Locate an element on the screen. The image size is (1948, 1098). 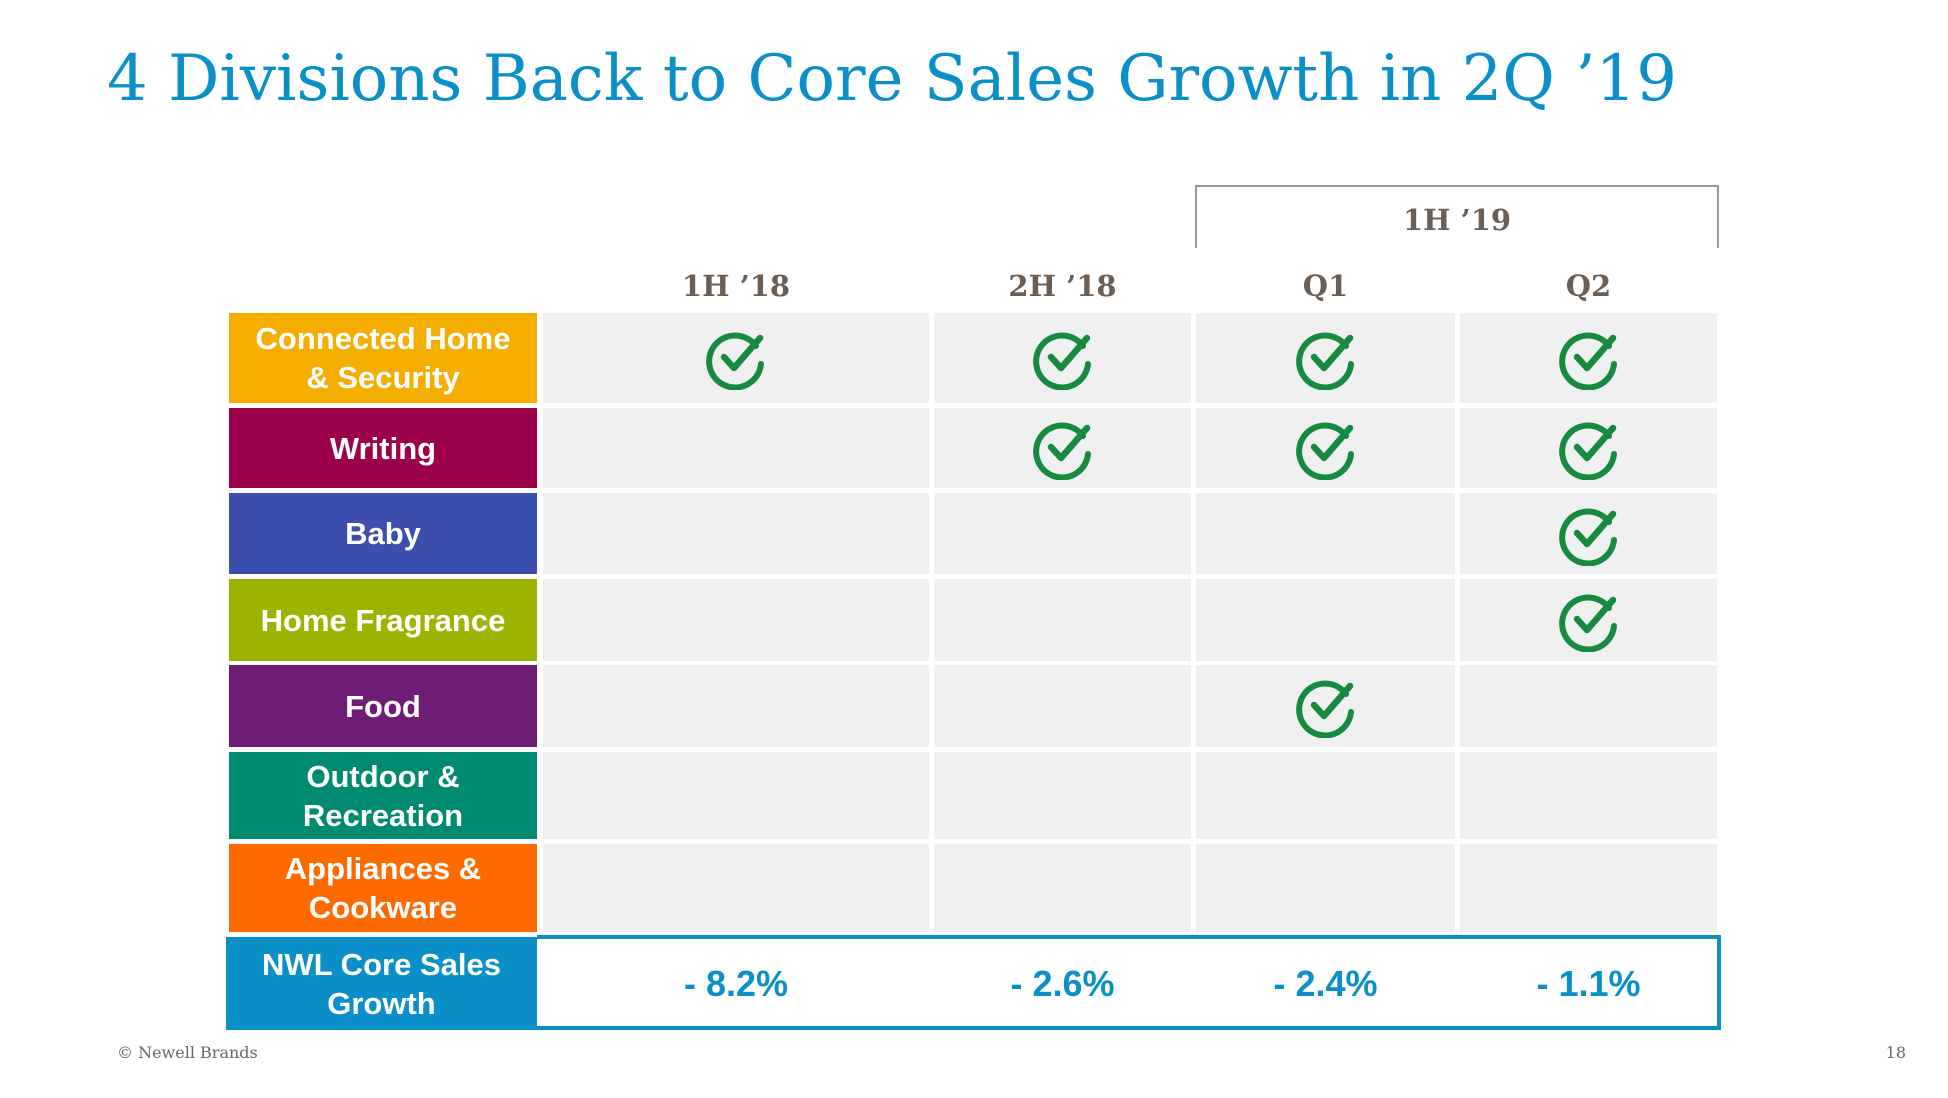
row-label: Connected Home & Security is located at coordinates (383, 358).